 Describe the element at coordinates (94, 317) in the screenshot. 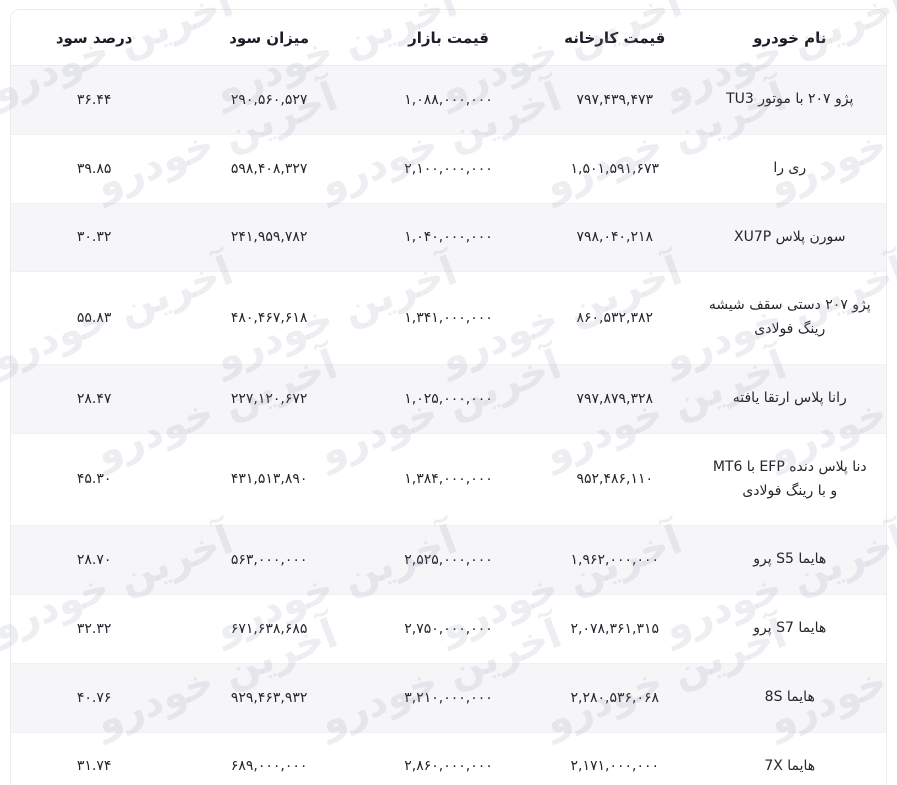

I see `cell-profit-percent: ۵۵.۸۳` at that location.